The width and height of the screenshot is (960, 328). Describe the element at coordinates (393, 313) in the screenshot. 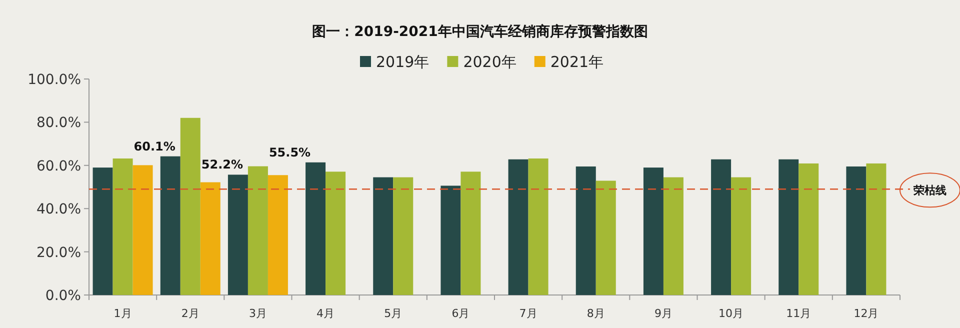

I see `x-tick-label: 5月` at that location.